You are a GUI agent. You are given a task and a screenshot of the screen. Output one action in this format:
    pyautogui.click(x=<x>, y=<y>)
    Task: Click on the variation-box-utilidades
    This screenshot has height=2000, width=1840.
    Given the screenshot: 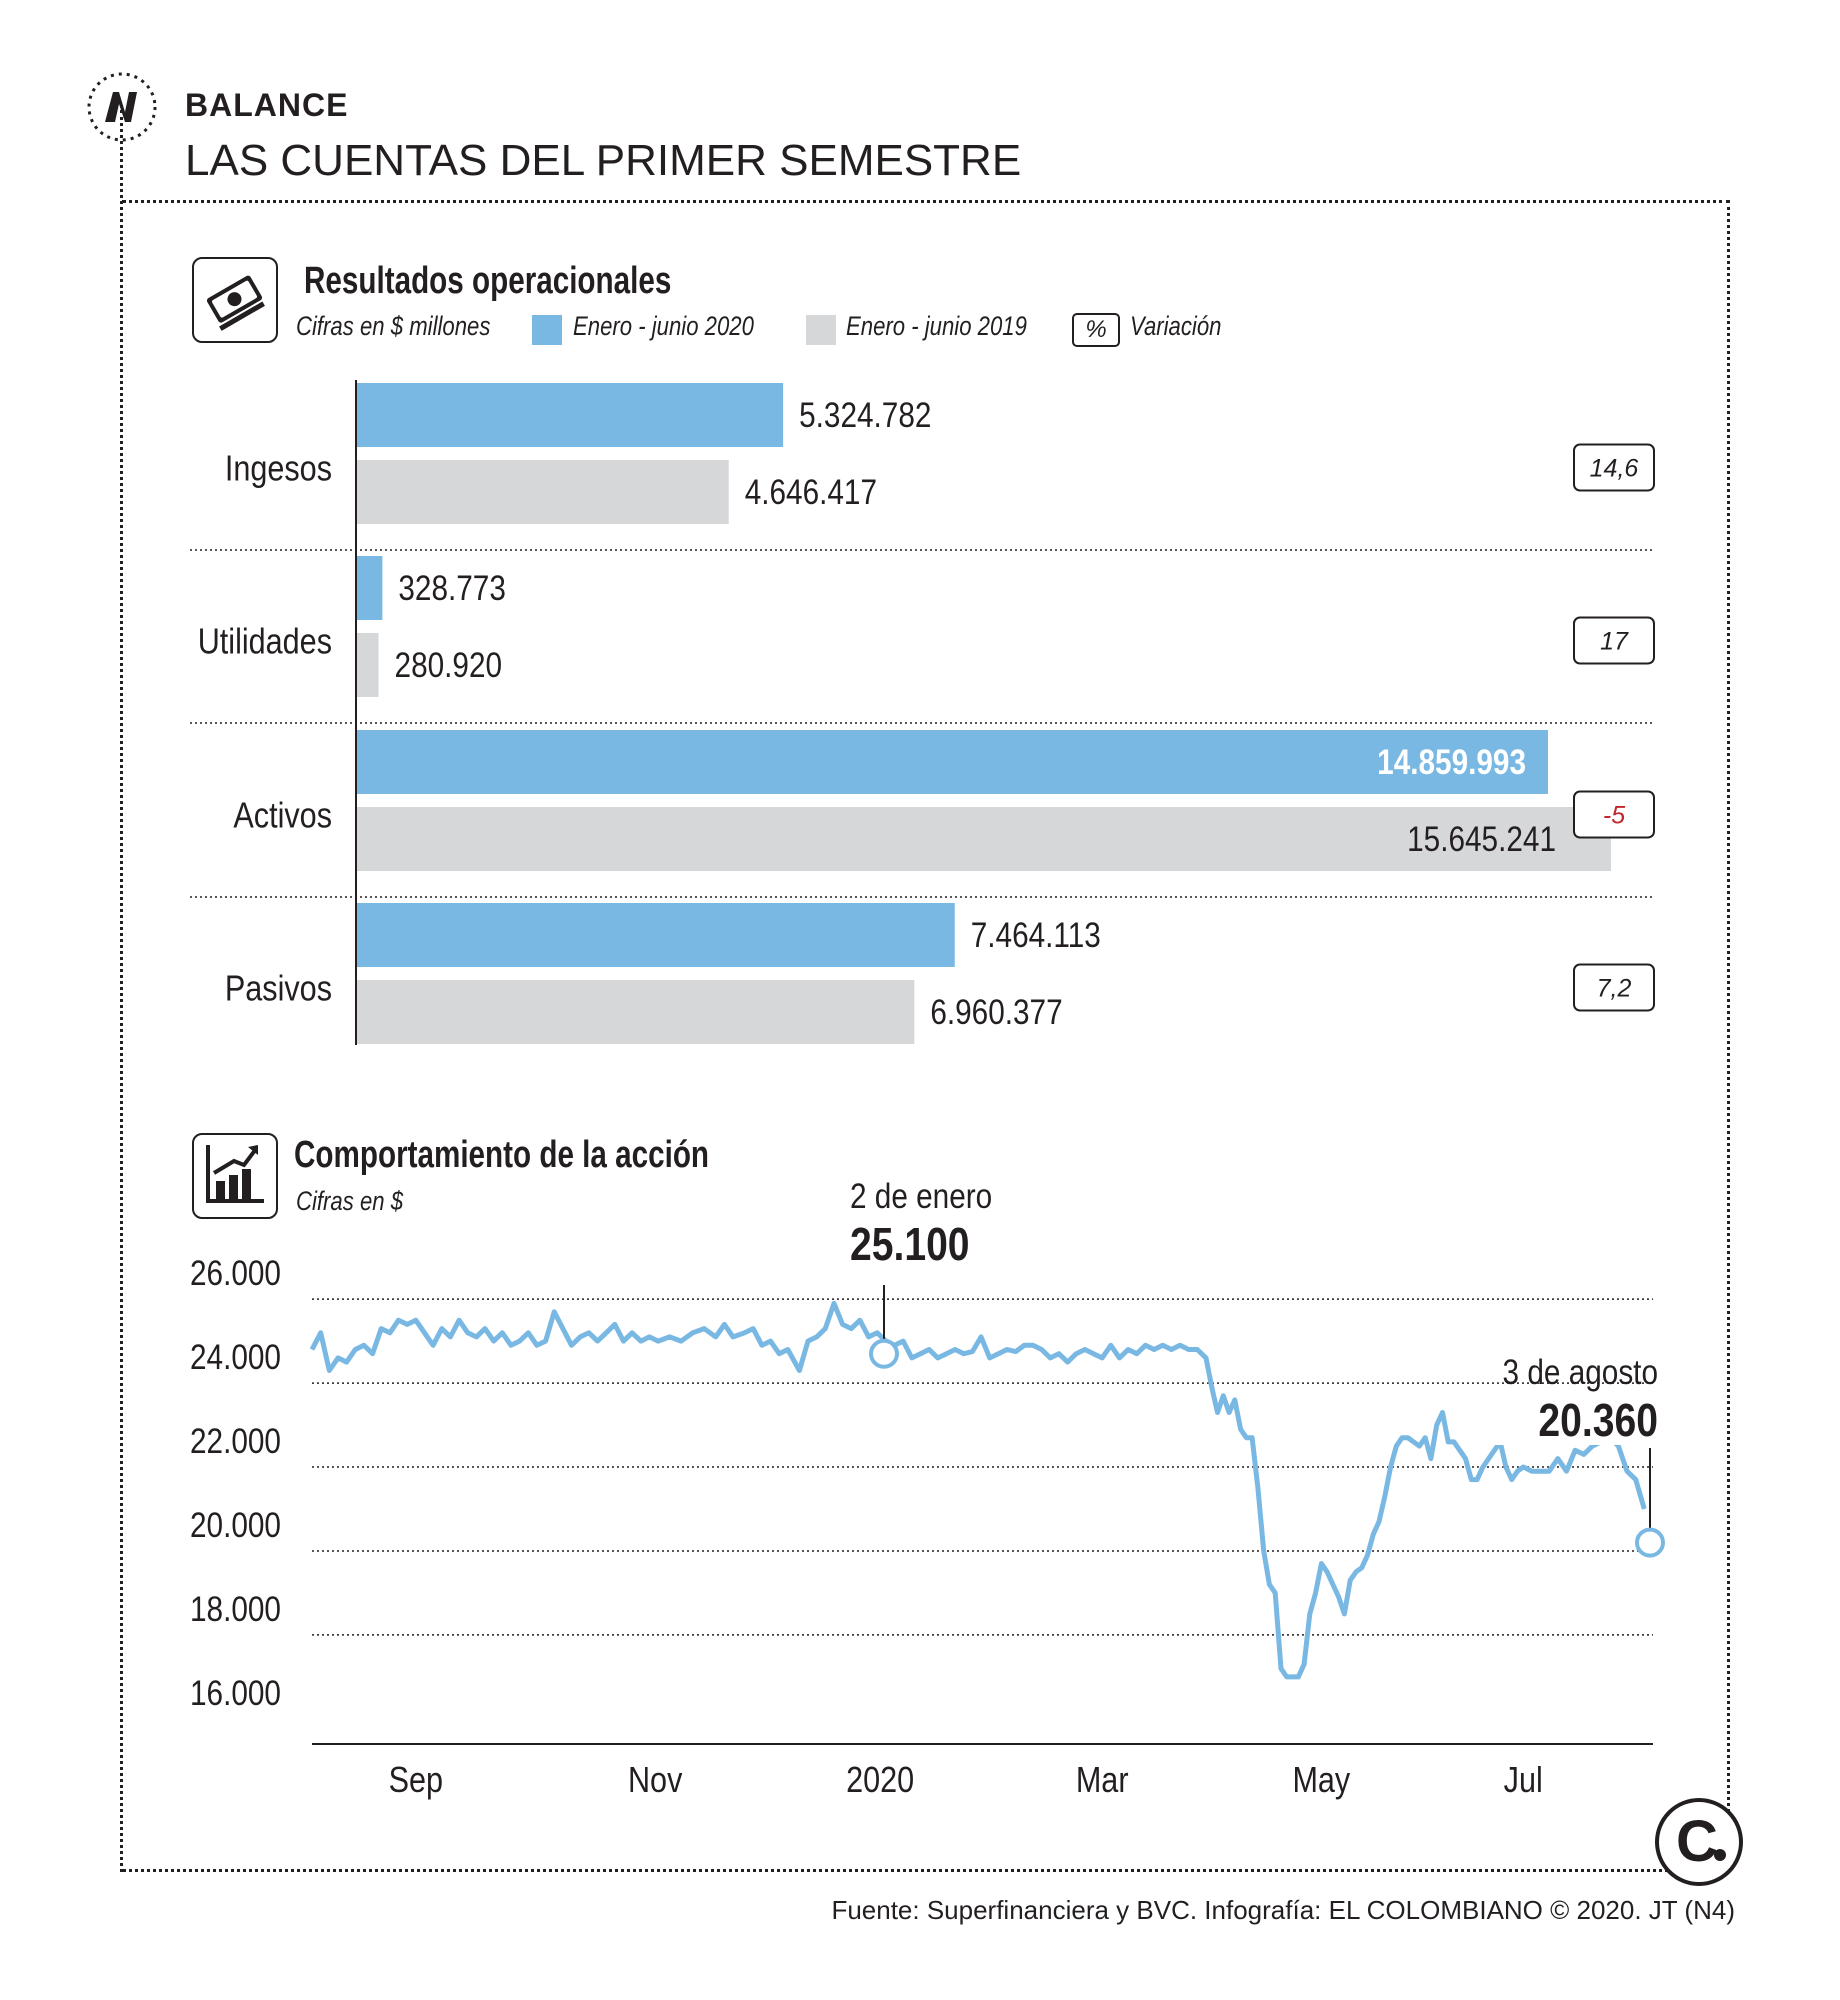 What is the action you would take?
    pyautogui.click(x=1614, y=640)
    